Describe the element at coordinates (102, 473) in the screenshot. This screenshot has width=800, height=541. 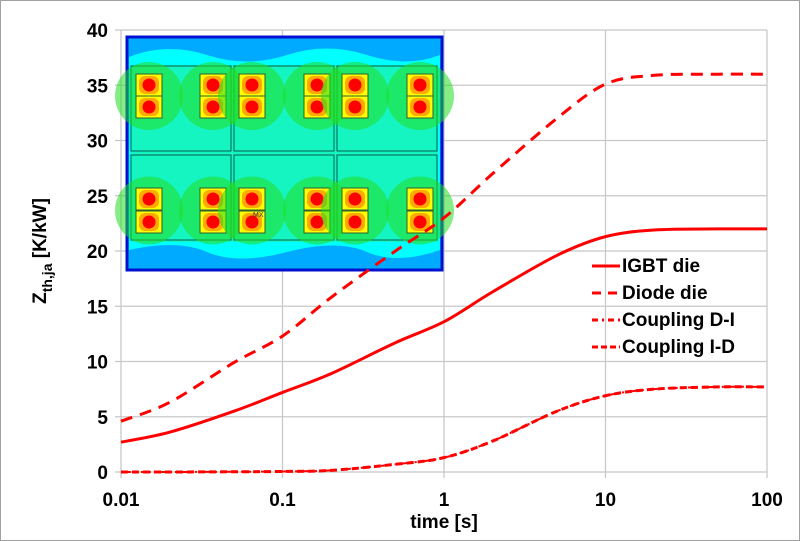
I see `y-tick-label: 0` at that location.